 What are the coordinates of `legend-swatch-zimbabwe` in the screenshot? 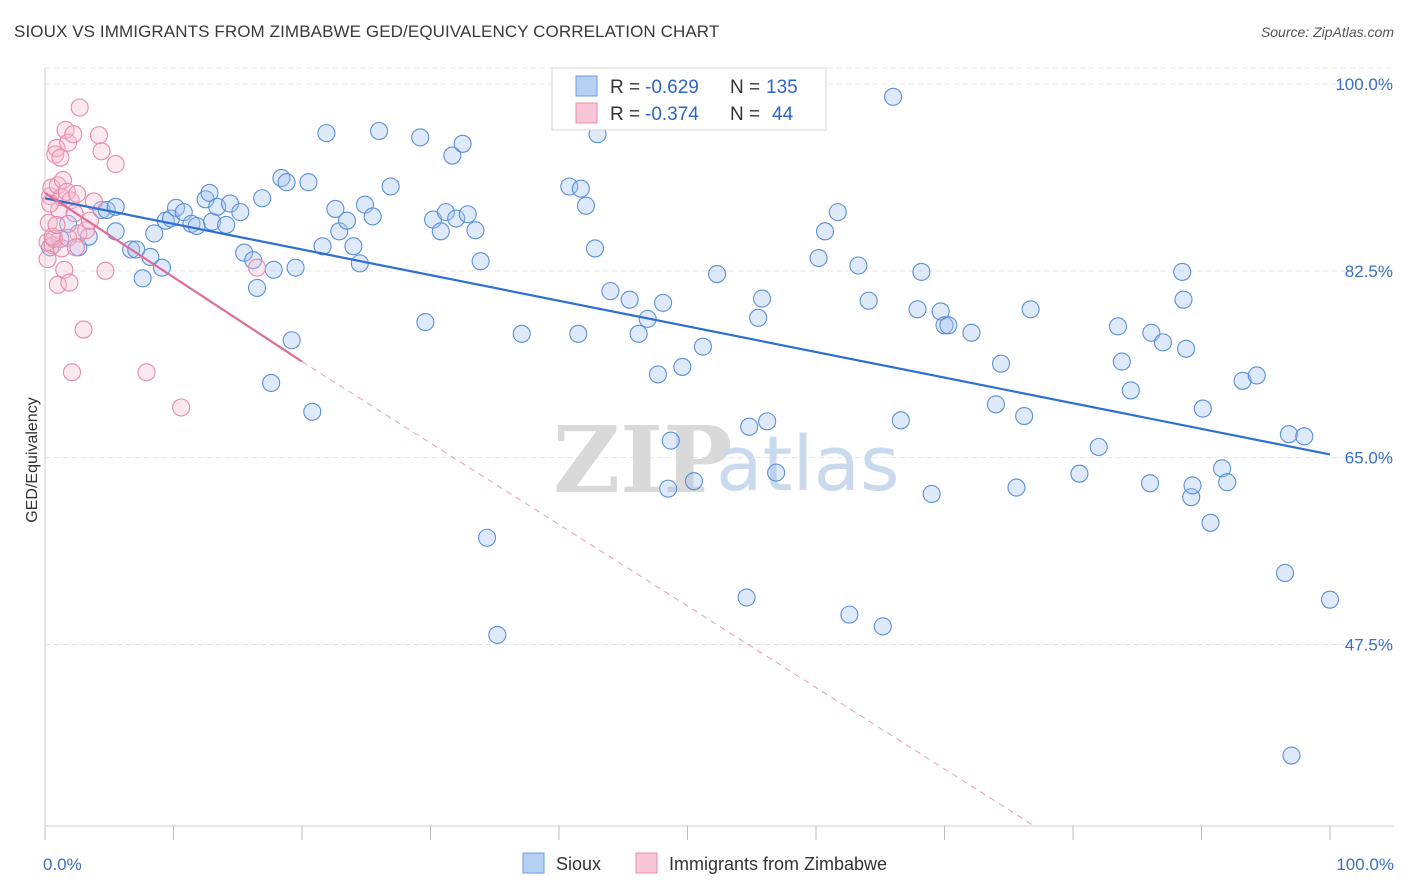 It's located at (586, 113).